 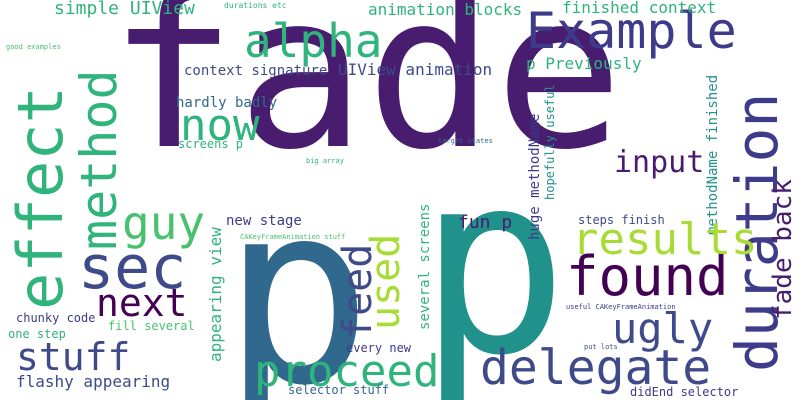 I want to click on word-effect: effect, so click(x=40, y=198).